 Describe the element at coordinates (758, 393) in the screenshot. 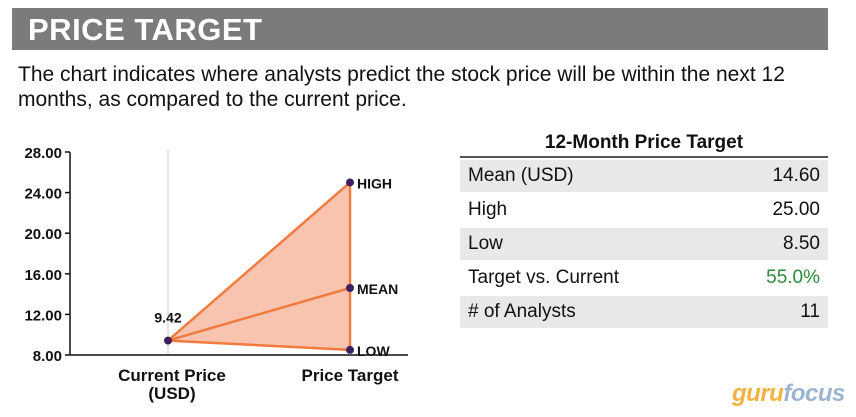

I see `logo-part-guru: guru` at that location.